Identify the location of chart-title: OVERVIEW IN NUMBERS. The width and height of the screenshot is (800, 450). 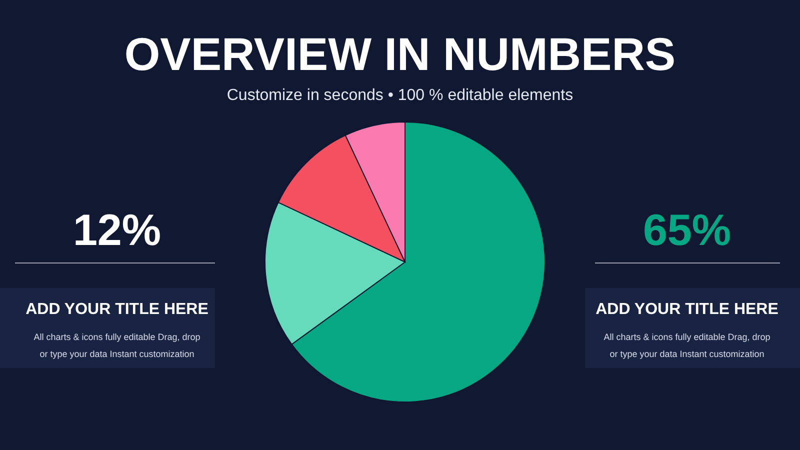
(400, 54).